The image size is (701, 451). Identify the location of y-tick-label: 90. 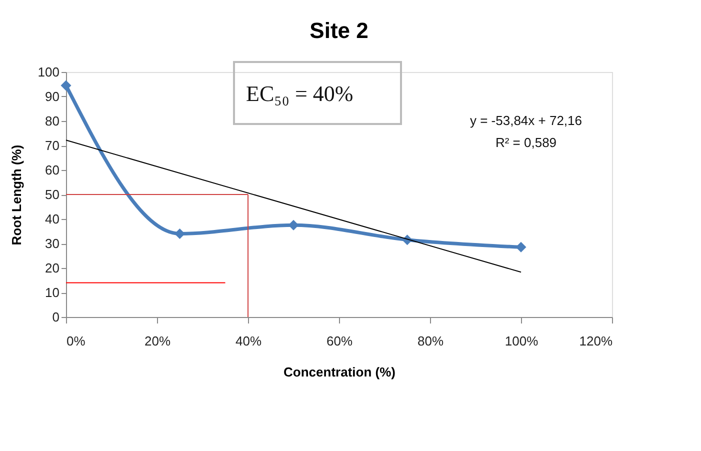
(52, 96).